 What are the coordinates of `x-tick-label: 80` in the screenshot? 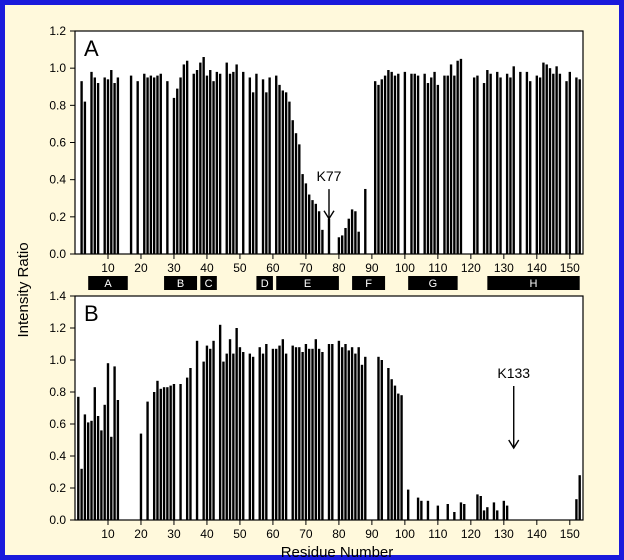 It's located at (339, 268).